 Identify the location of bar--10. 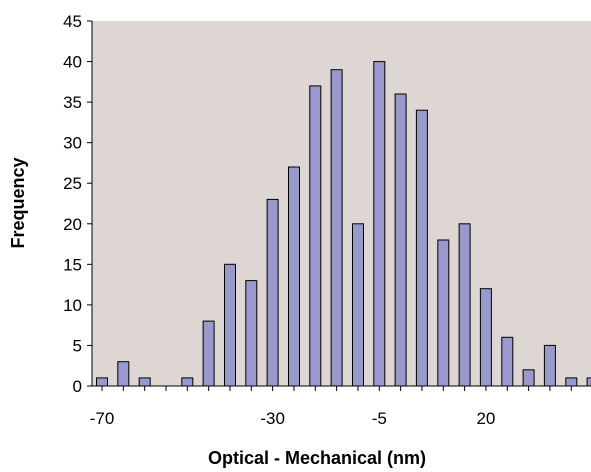
(358, 305).